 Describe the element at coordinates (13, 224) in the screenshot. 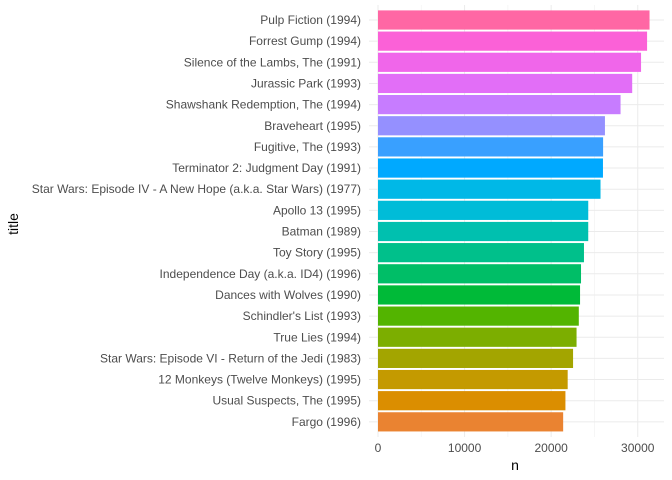

I see `y-axis-title: title` at that location.